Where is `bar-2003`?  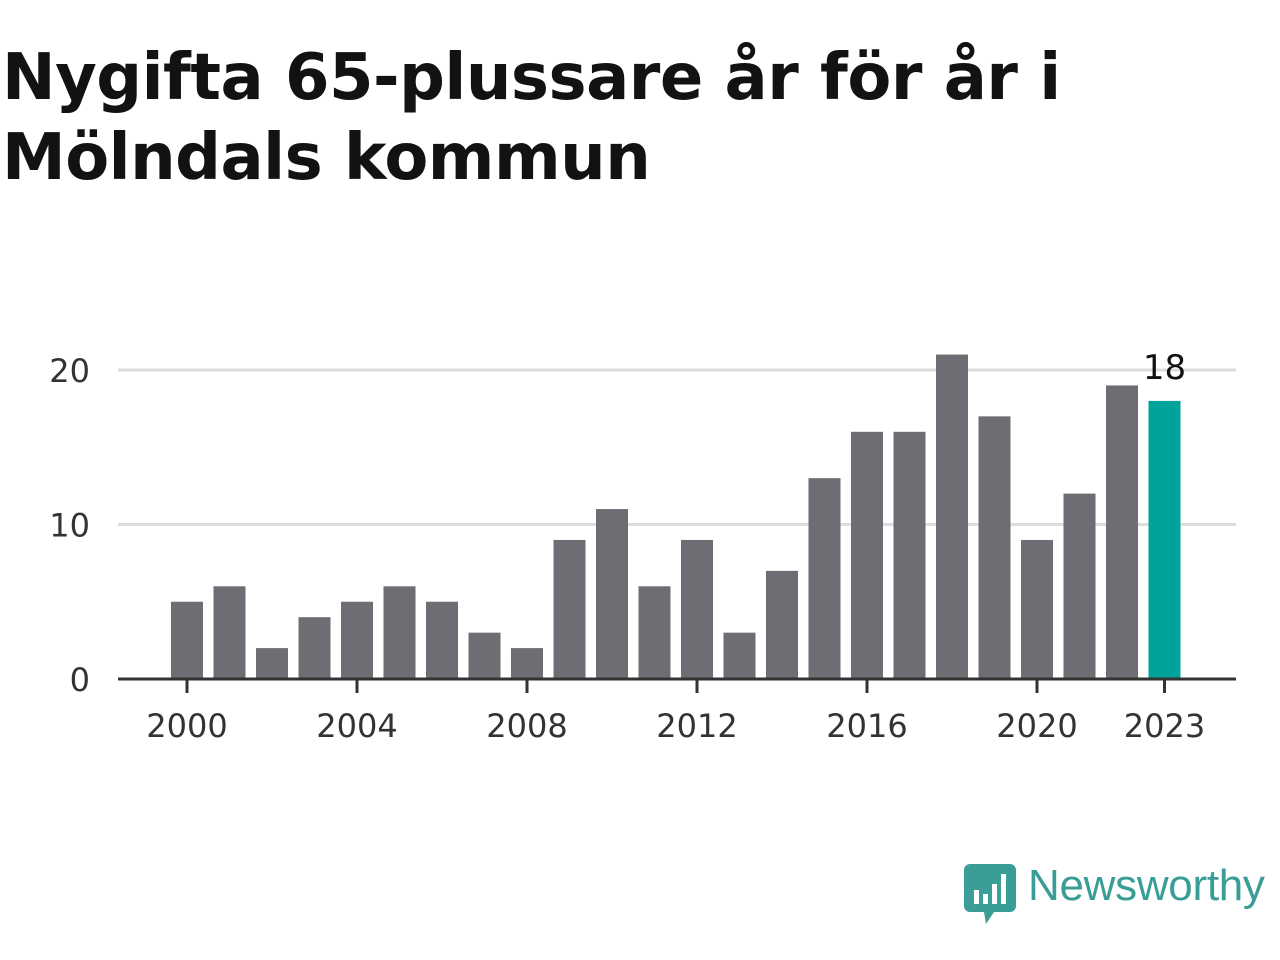 bar-2003 is located at coordinates (314, 648).